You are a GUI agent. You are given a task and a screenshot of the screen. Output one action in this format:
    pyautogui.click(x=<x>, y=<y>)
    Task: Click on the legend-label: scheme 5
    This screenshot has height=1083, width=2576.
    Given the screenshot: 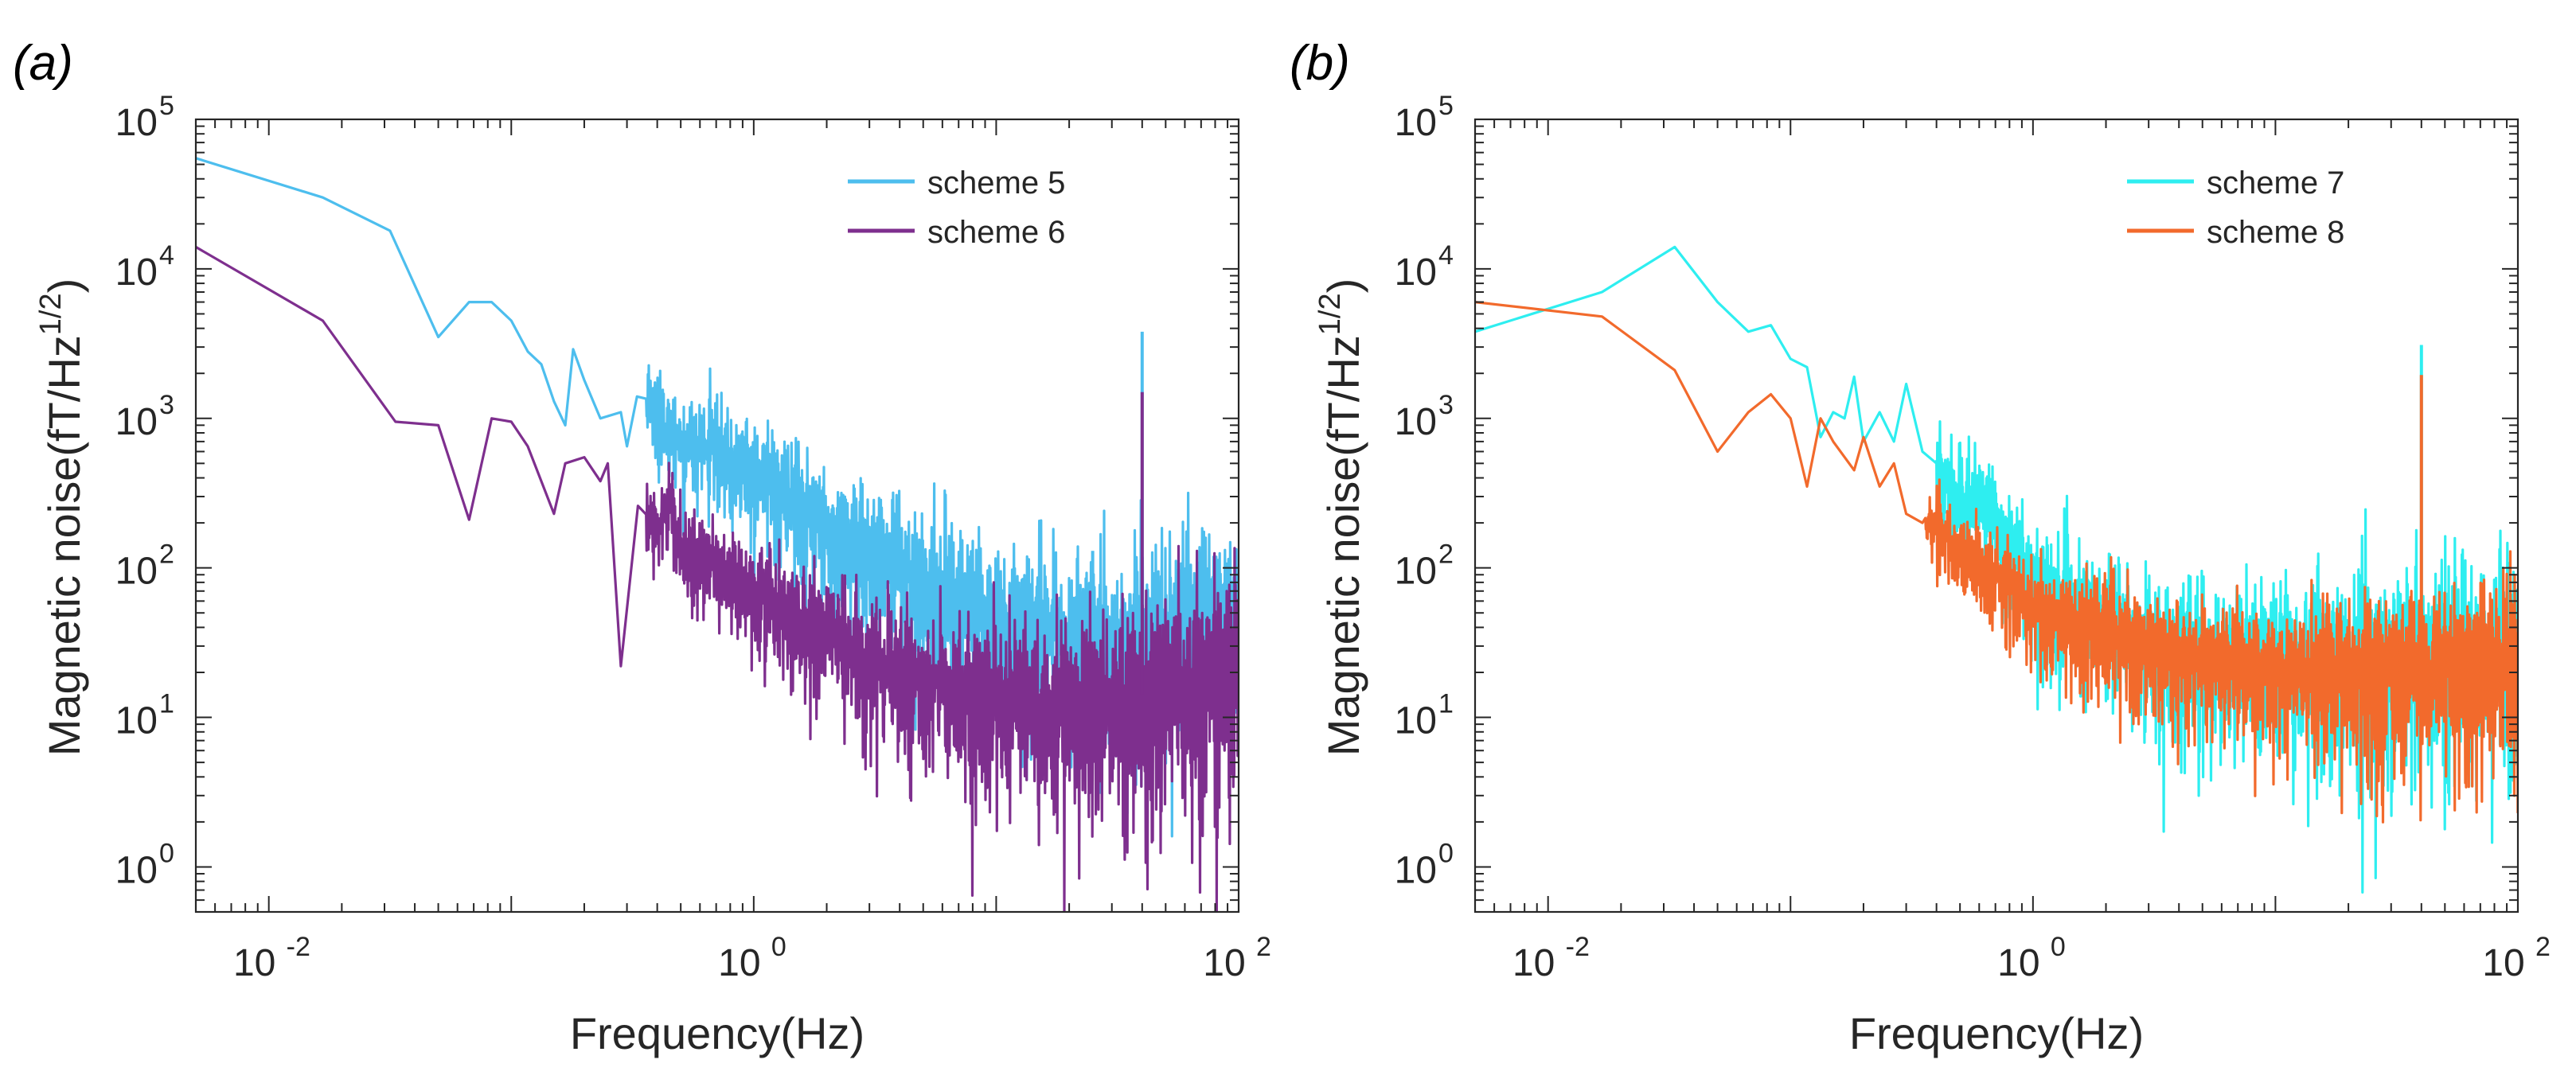 What is the action you would take?
    pyautogui.click(x=996, y=183)
    